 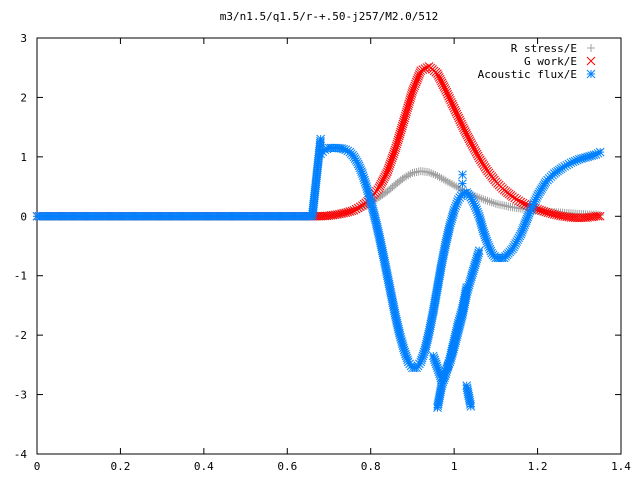 I want to click on y-tick-label: 3, so click(x=23, y=38).